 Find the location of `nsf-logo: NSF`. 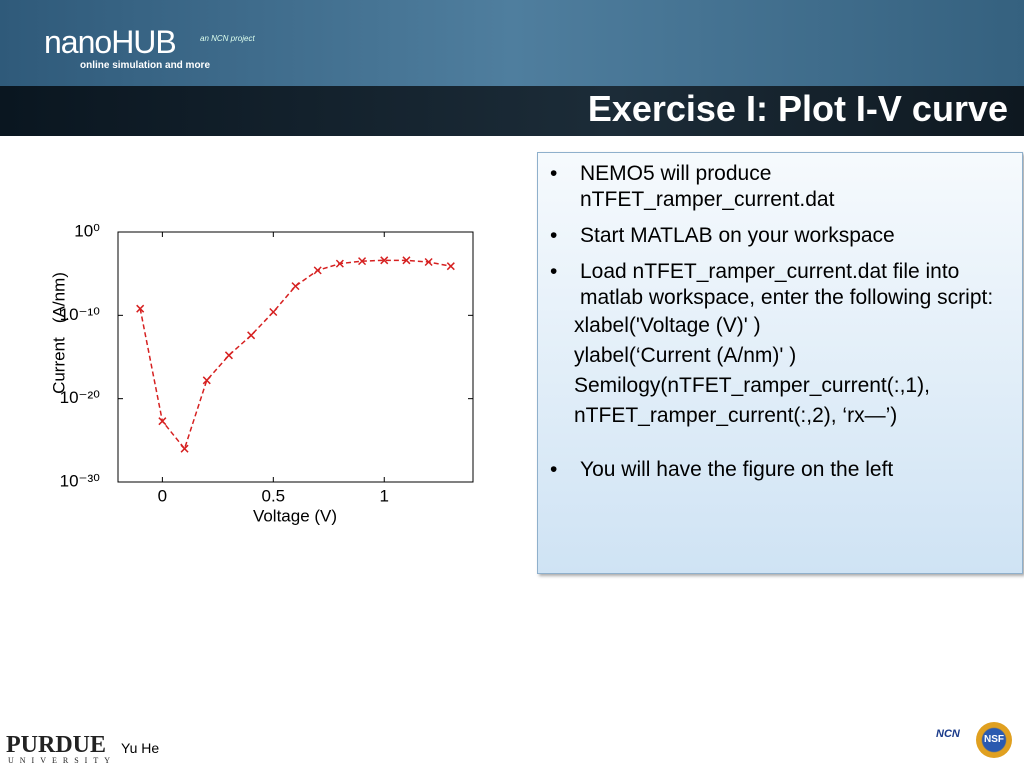

nsf-logo: NSF is located at coordinates (994, 740).